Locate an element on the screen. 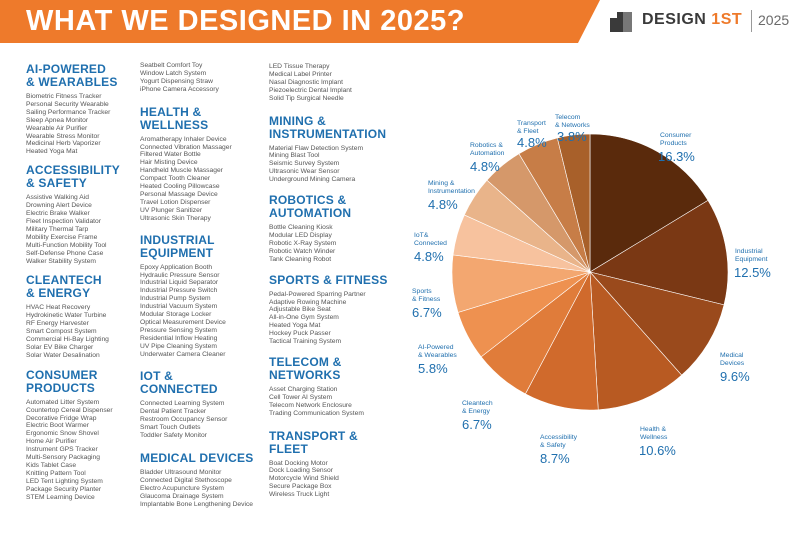  category-item: Robotic X-Ray System is located at coordinates (303, 243).